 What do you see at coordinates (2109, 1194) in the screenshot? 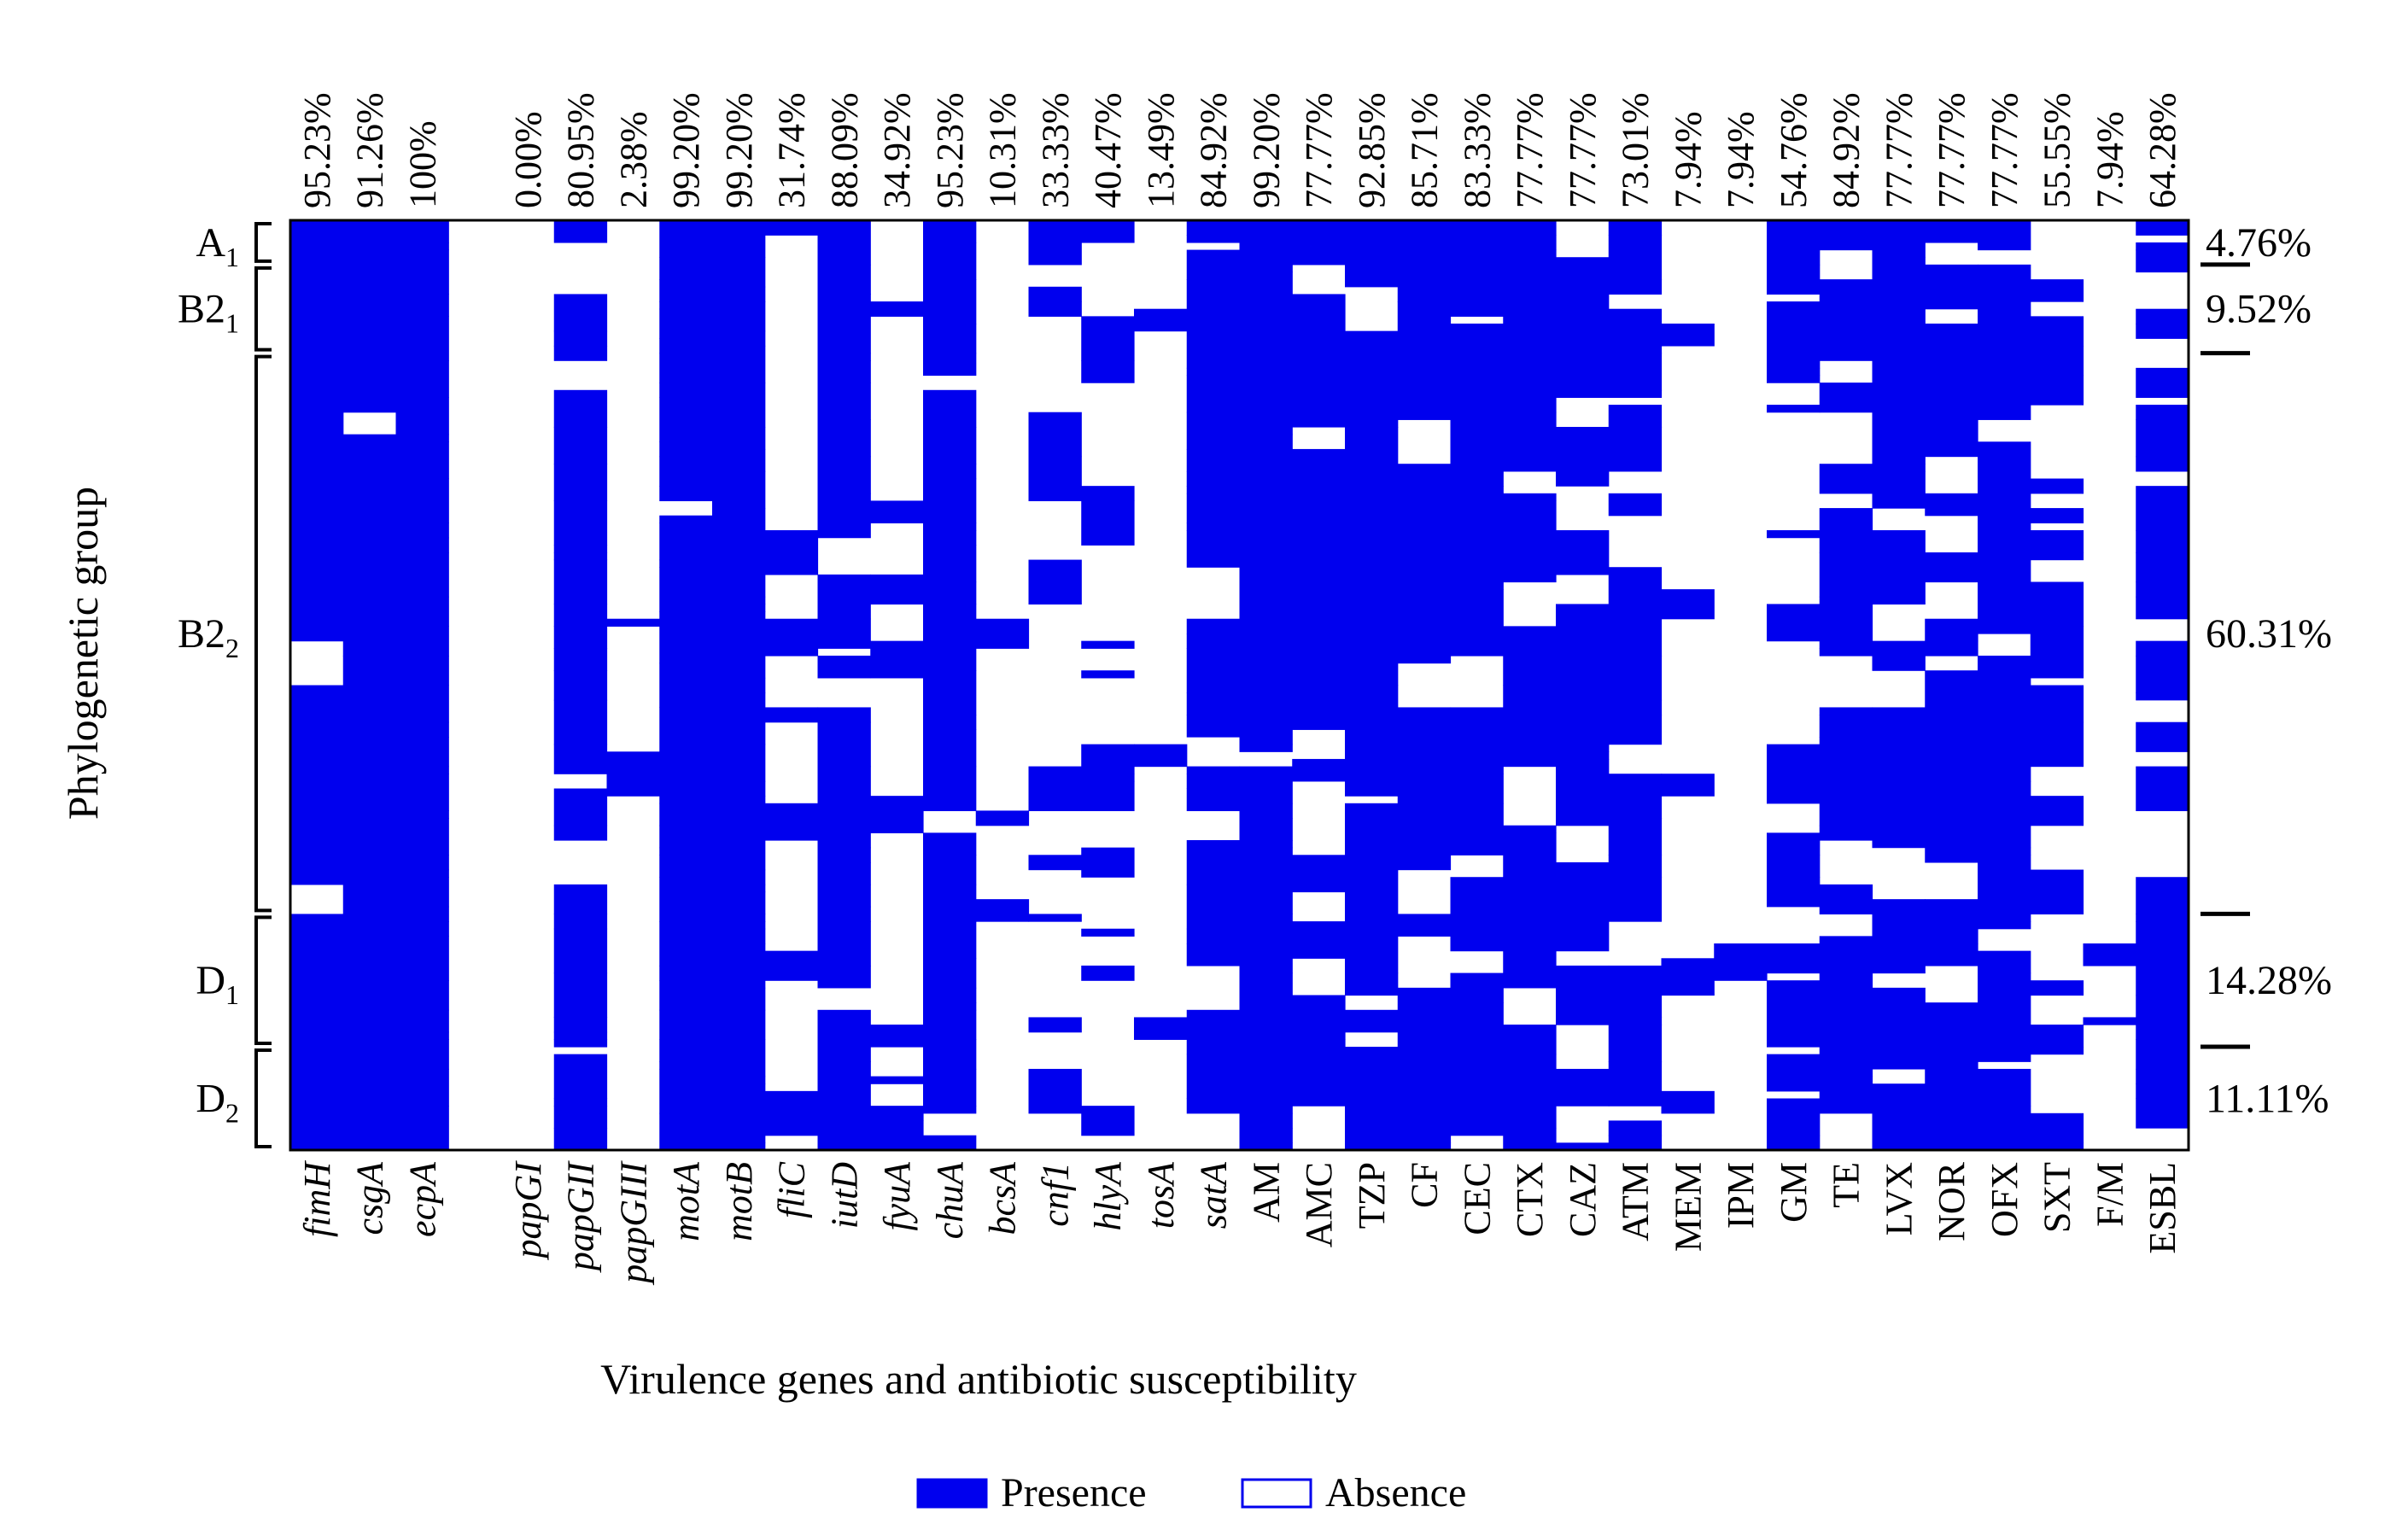
I see `column-label-f-m: F/M` at bounding box center [2109, 1194].